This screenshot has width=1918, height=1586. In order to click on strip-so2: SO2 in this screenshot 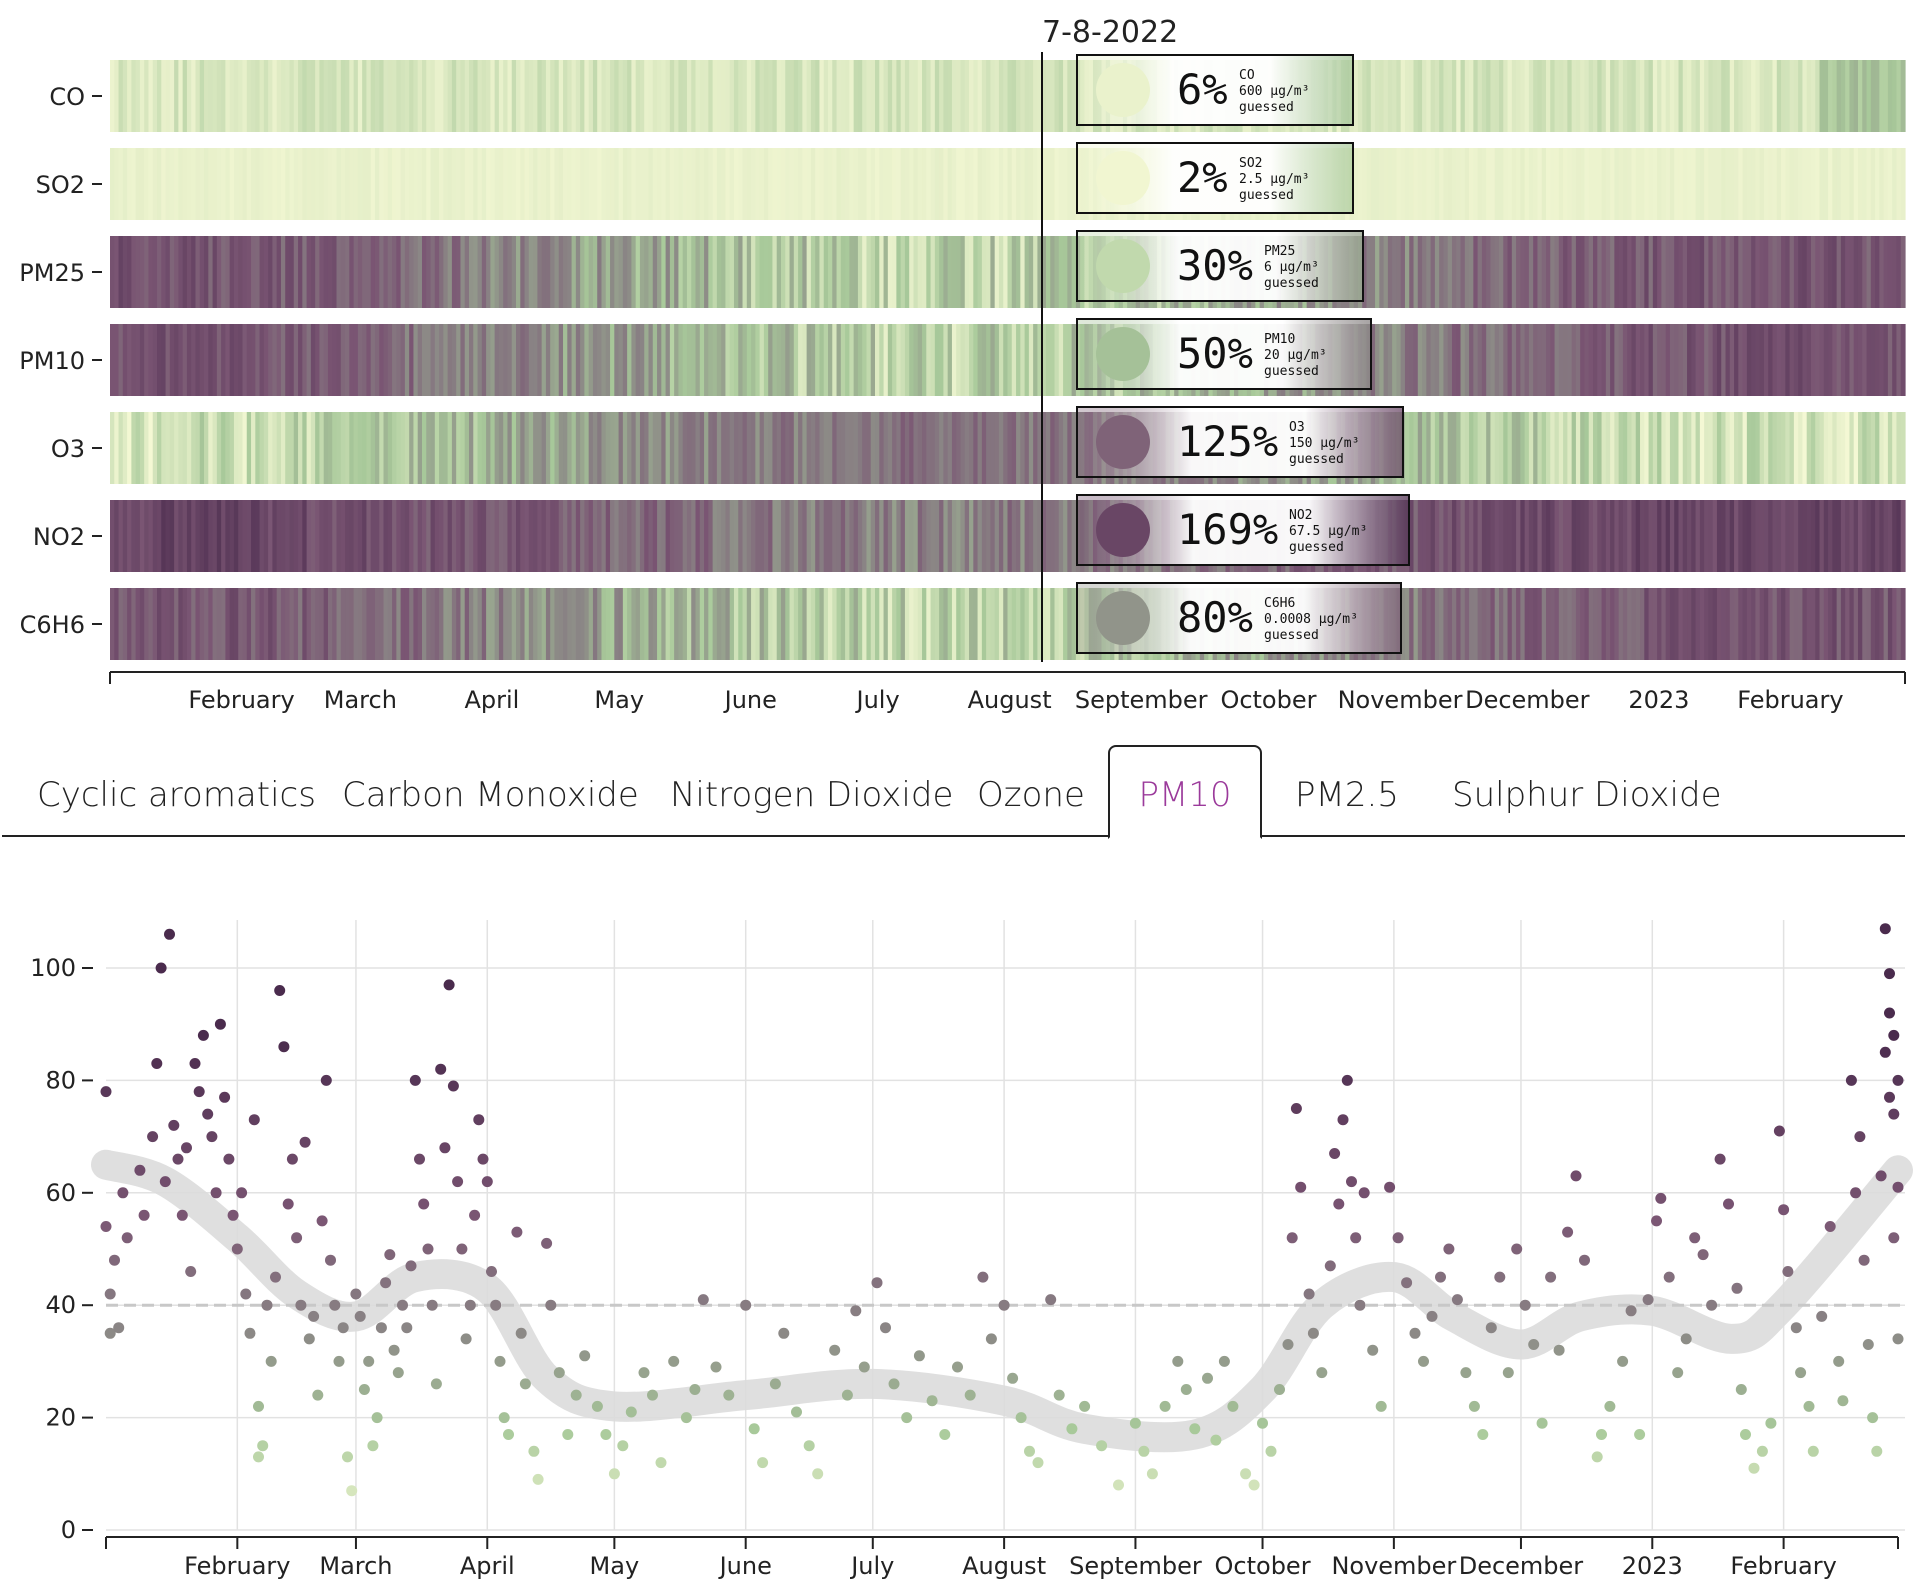, I will do `click(971, 184)`.